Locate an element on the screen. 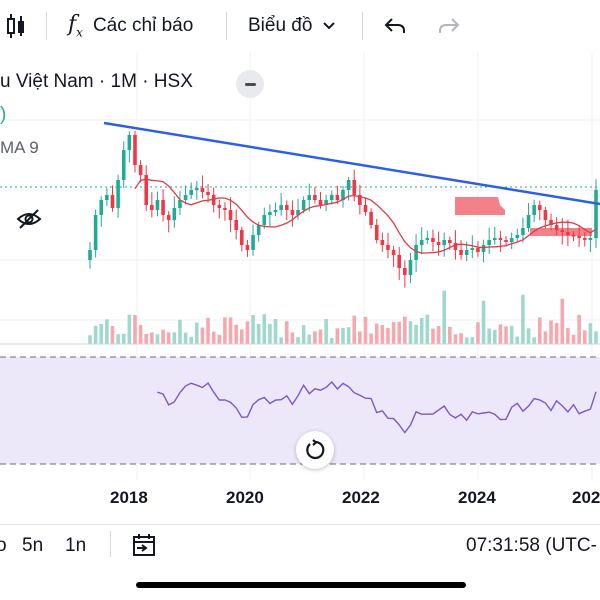  range-button-all: o is located at coordinates (3, 545).